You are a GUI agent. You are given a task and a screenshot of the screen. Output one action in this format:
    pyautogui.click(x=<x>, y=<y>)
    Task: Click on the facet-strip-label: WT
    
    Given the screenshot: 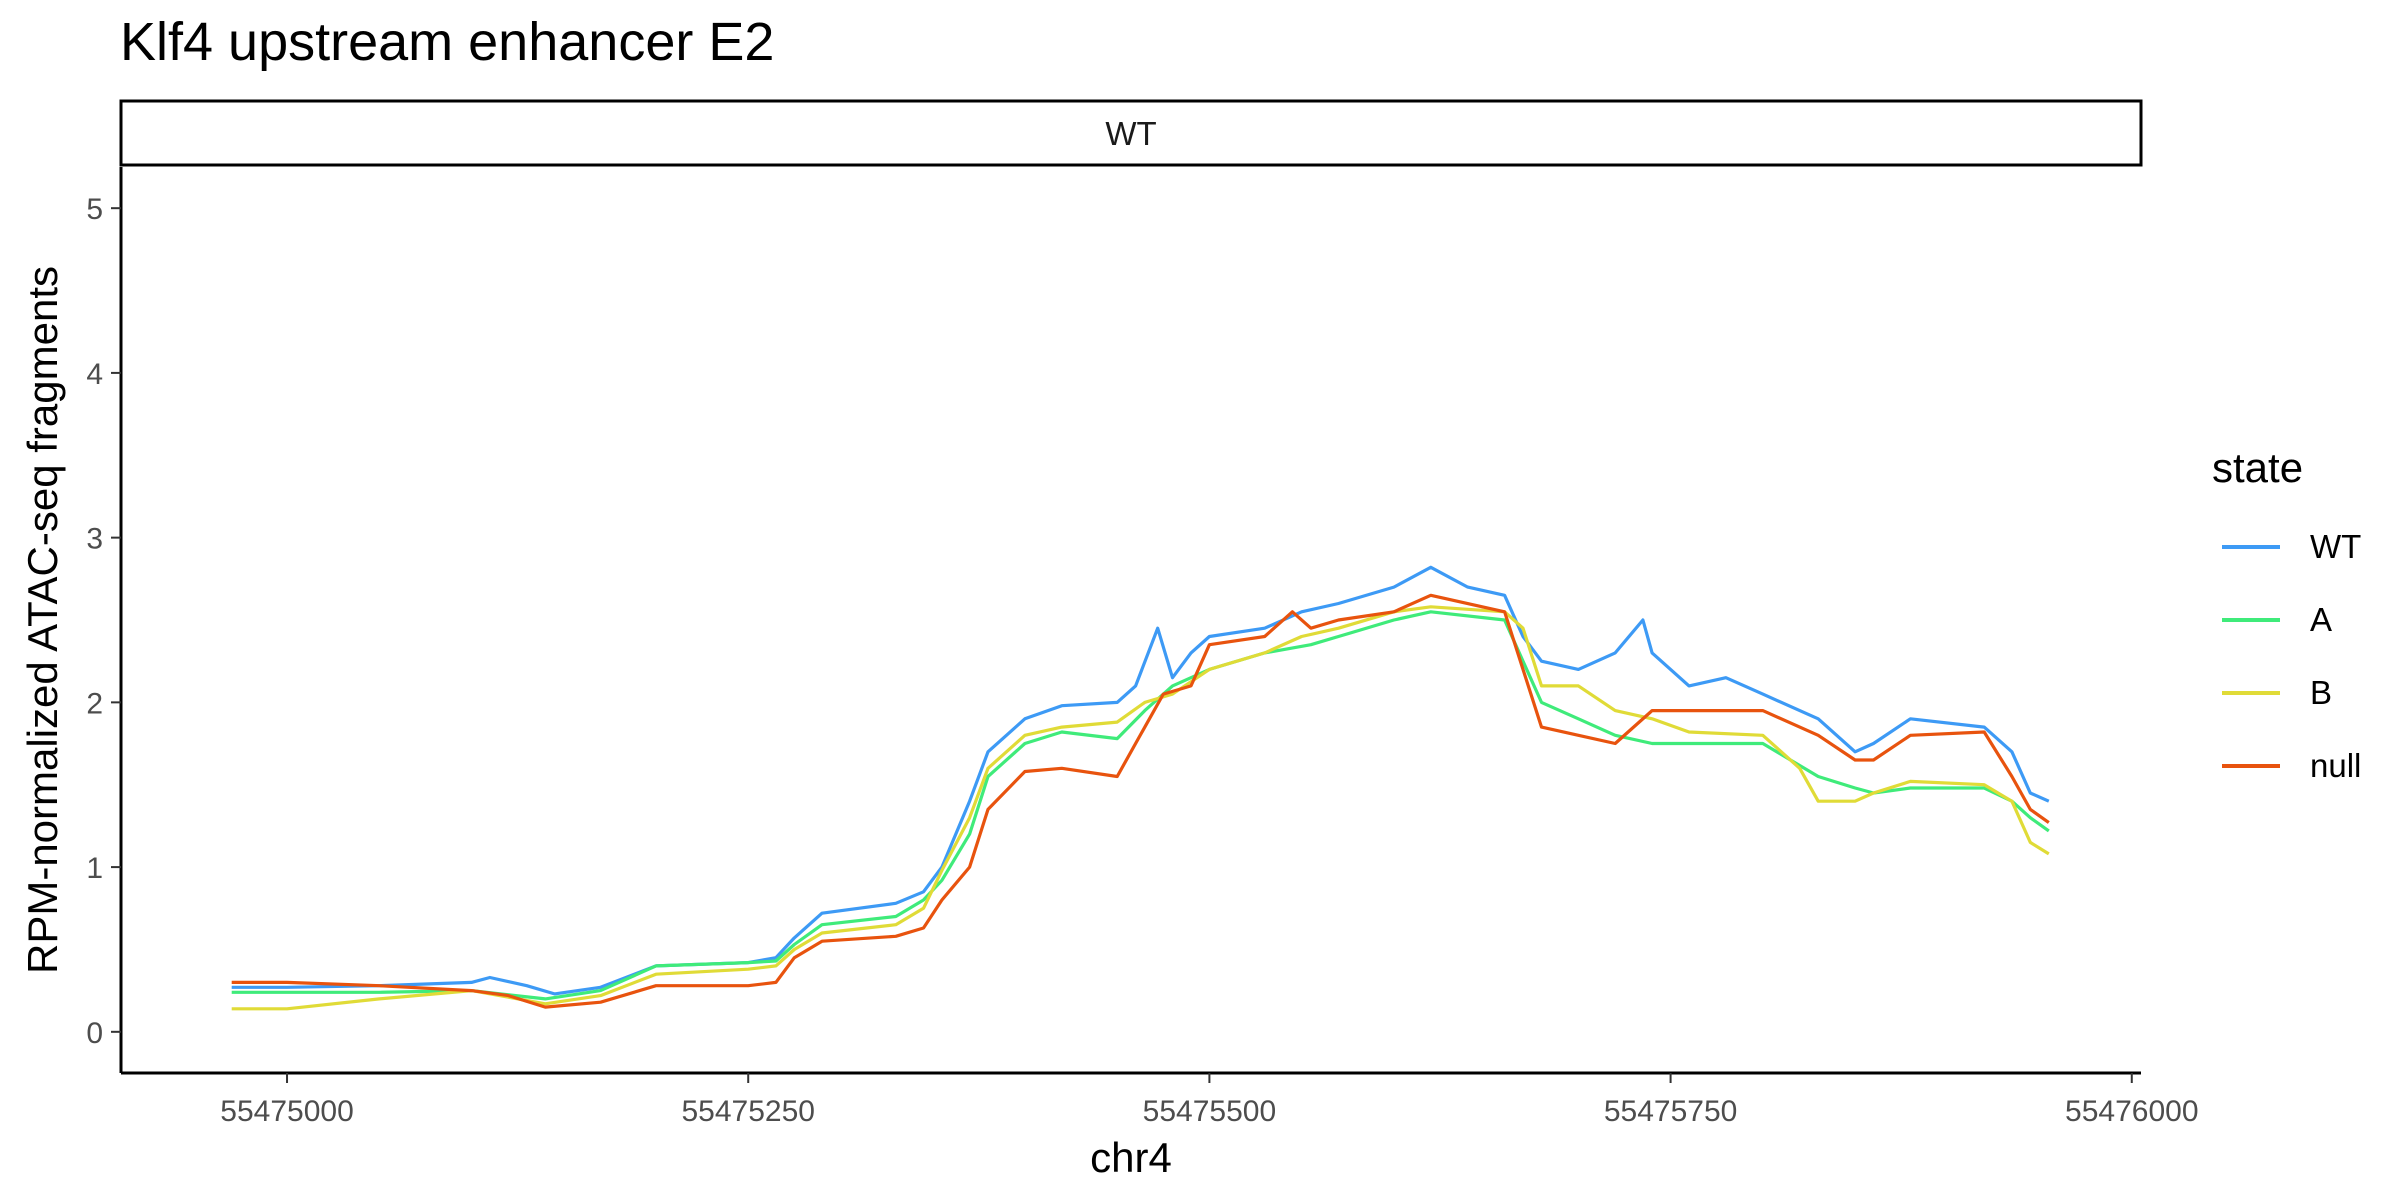 What is the action you would take?
    pyautogui.click(x=1130, y=133)
    